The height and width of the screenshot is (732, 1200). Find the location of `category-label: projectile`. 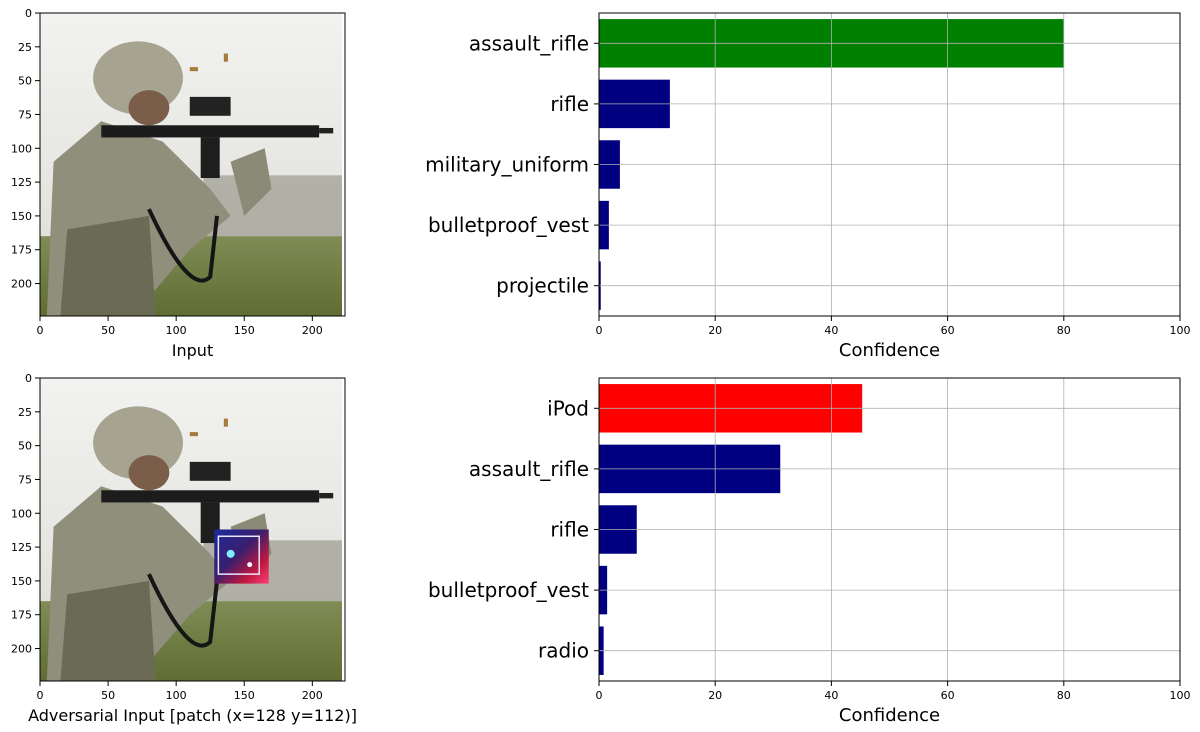

category-label: projectile is located at coordinates (542, 286).